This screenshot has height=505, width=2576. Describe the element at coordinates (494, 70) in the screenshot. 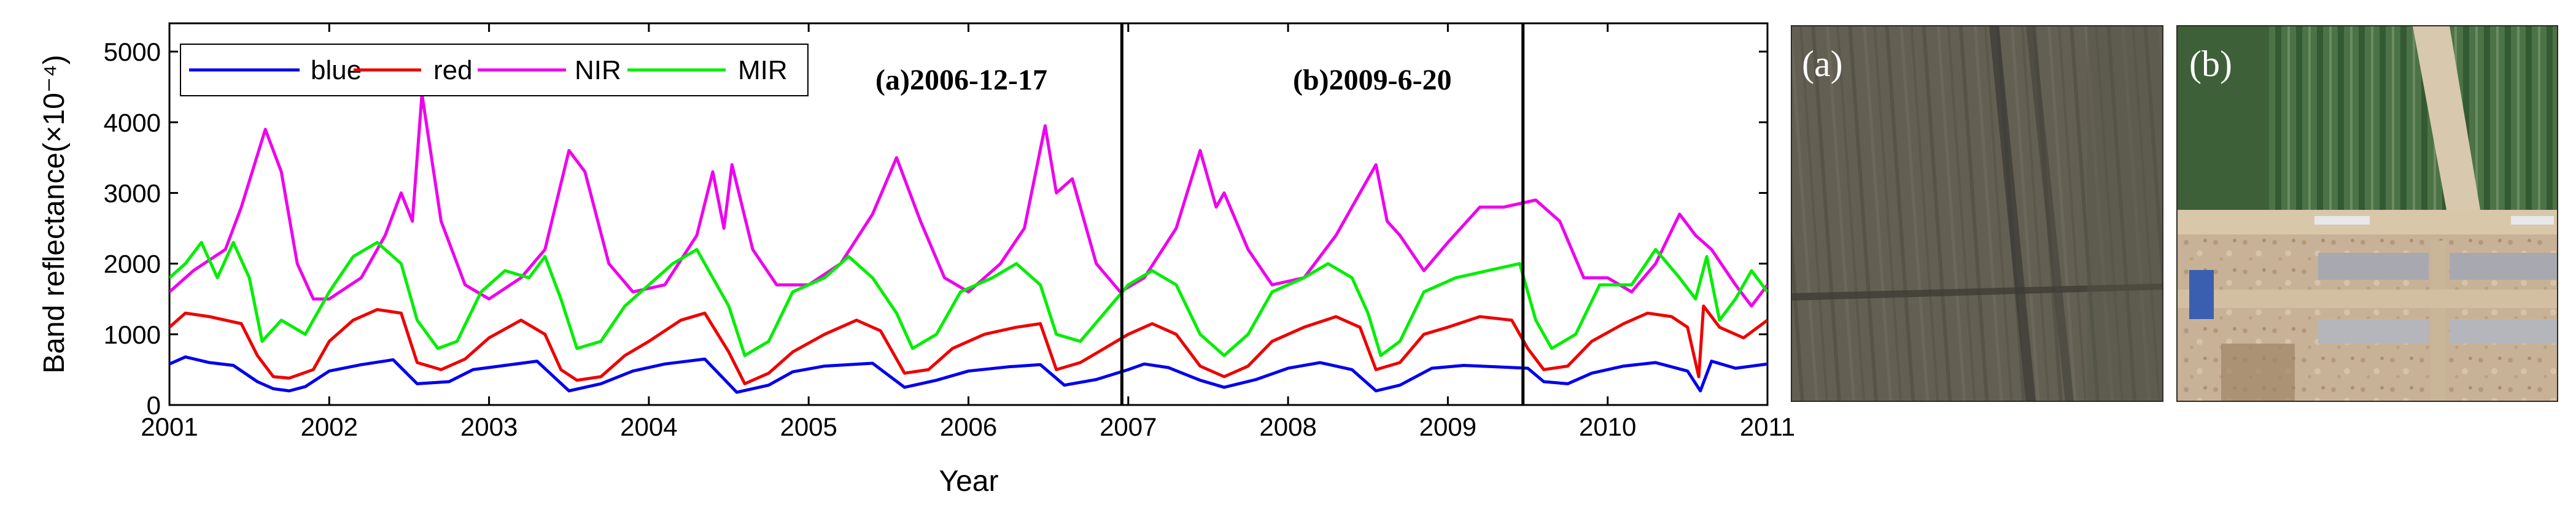

I see `legend: blue red NIR MIR` at that location.